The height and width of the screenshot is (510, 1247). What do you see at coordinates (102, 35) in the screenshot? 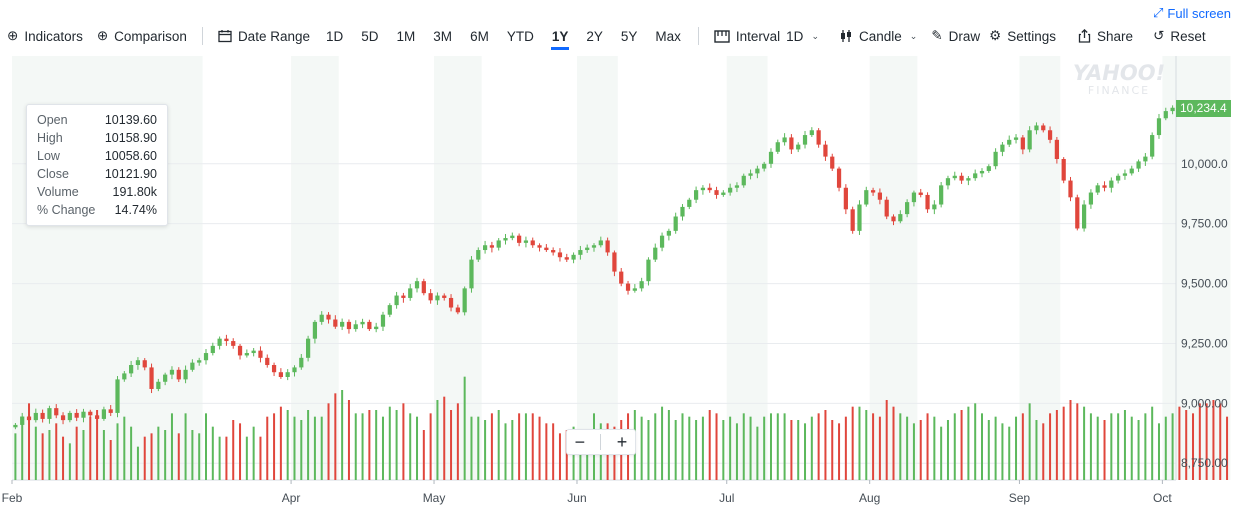
I see `plus-circle-icon: ⊕` at bounding box center [102, 35].